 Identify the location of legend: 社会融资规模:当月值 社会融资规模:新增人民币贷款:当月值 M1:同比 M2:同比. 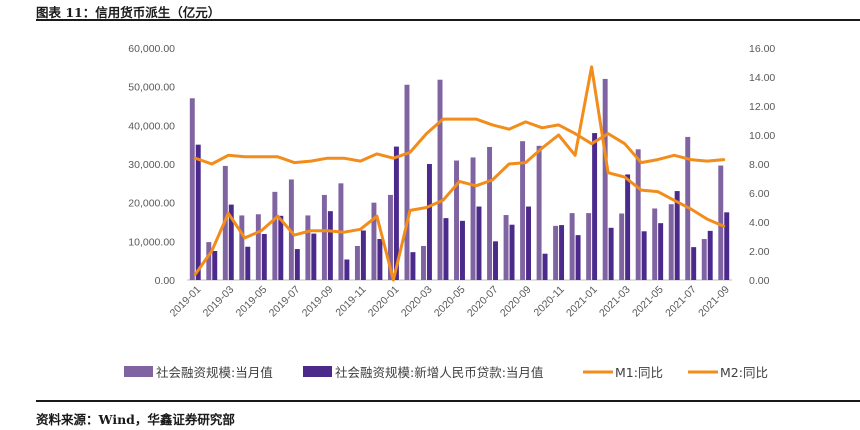
(446, 372).